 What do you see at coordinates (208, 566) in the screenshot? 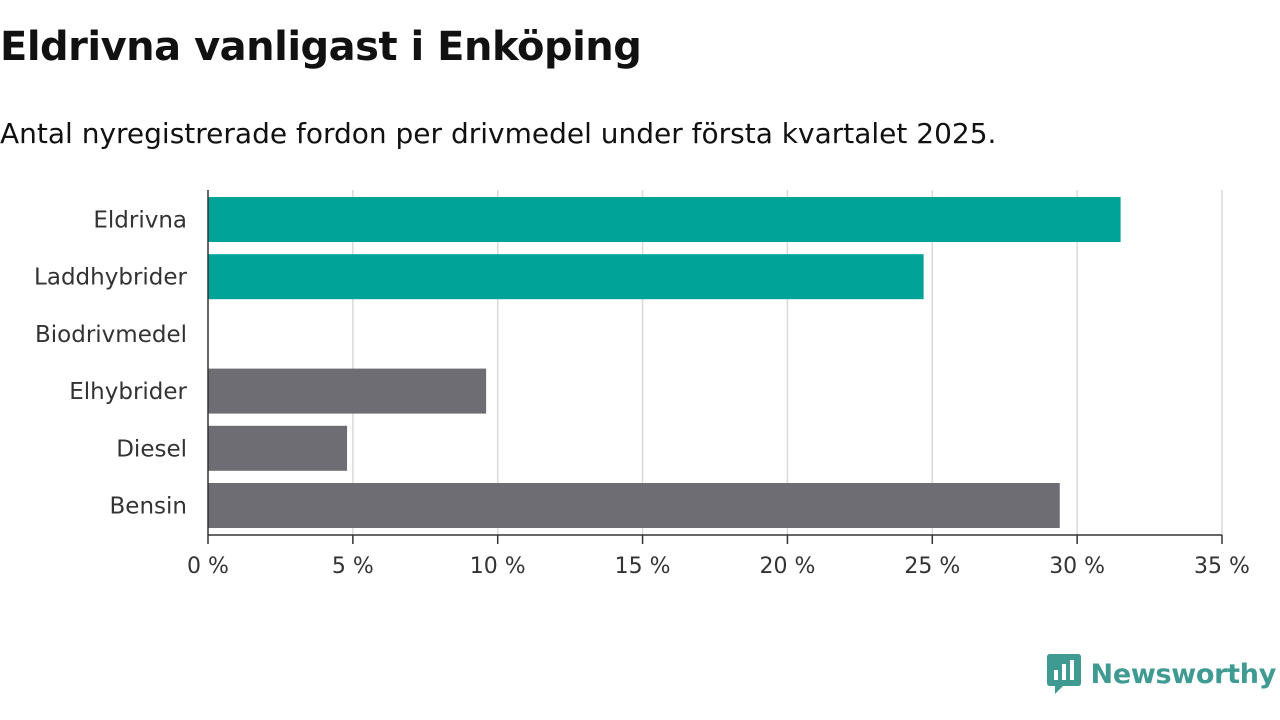
I see `x-tick-label: 0 %` at bounding box center [208, 566].